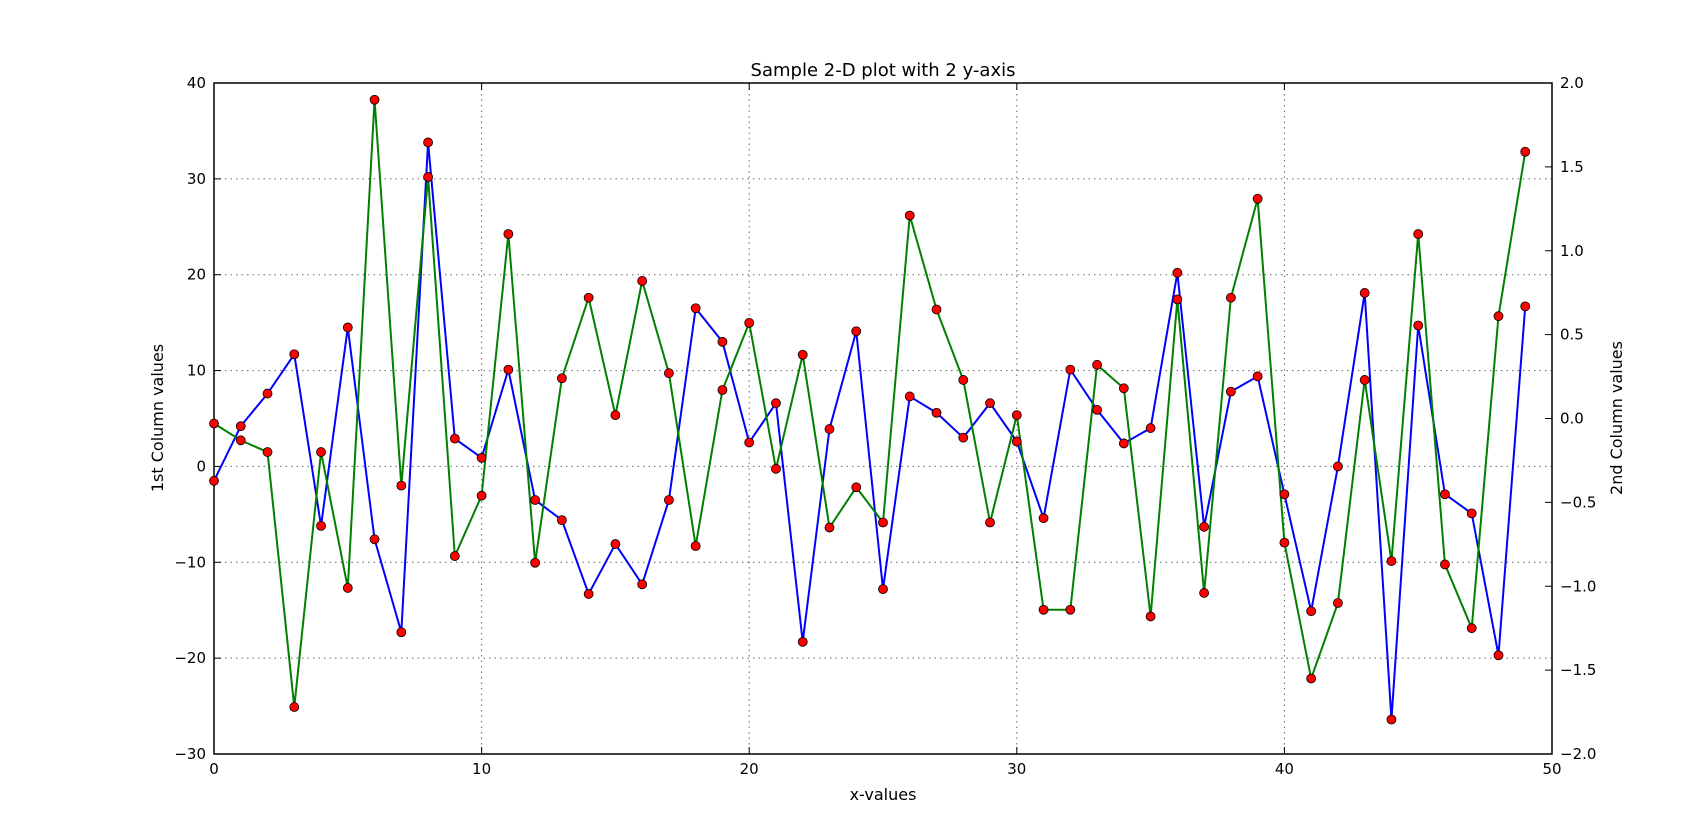  What do you see at coordinates (749, 769) in the screenshot?
I see `x-tick-label: 20` at bounding box center [749, 769].